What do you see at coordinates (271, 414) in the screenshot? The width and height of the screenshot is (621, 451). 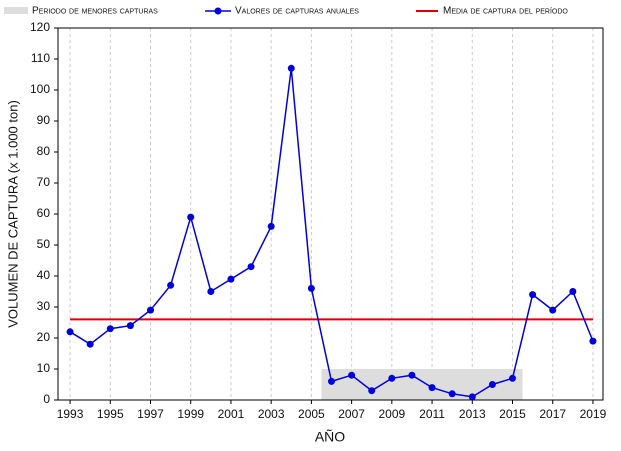 I see `x-tick-label: 2003` at bounding box center [271, 414].